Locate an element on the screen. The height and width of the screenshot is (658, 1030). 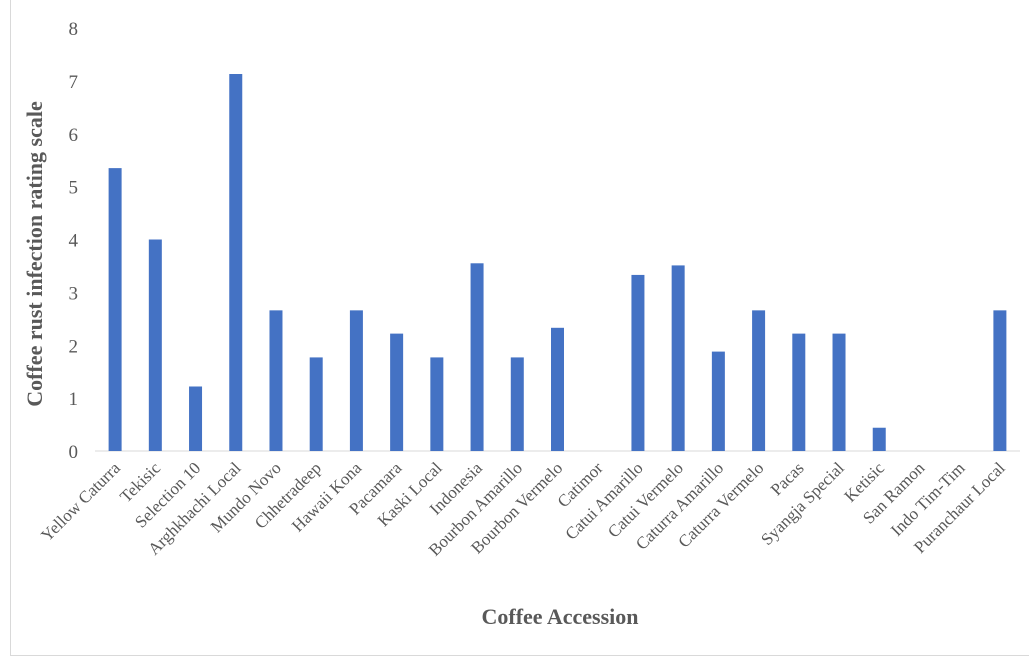
y-tick-label: 3 is located at coordinates (74, 293).